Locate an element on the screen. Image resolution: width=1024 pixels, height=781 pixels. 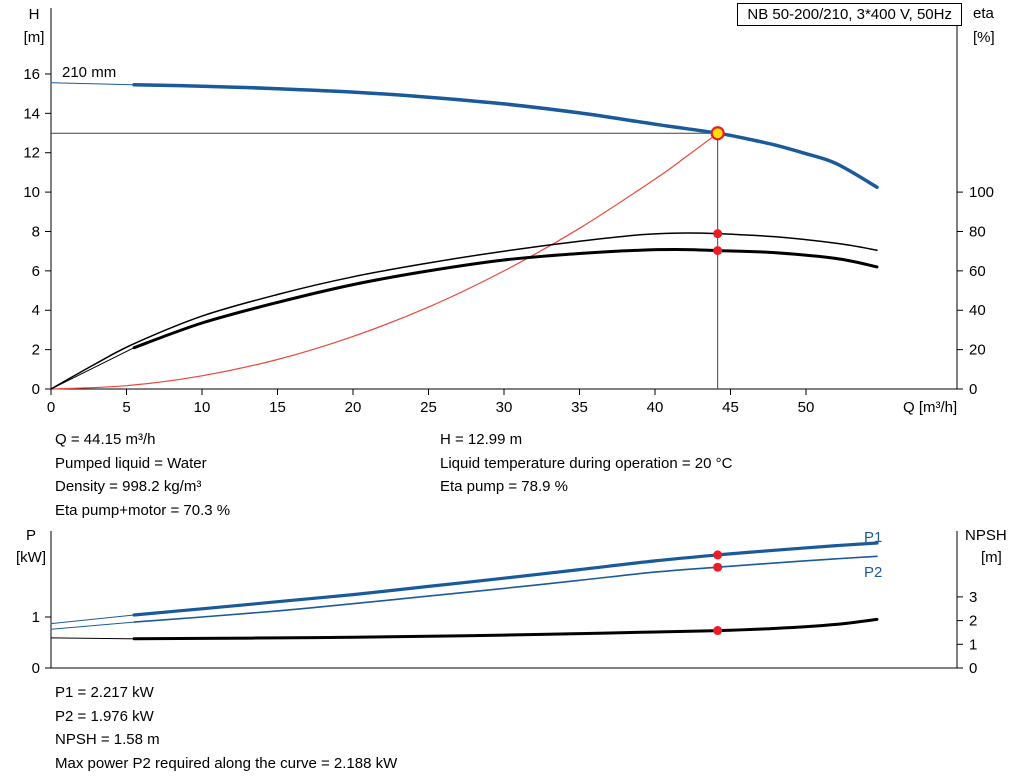
eta-pump-motor-curve is located at coordinates (505, 299).